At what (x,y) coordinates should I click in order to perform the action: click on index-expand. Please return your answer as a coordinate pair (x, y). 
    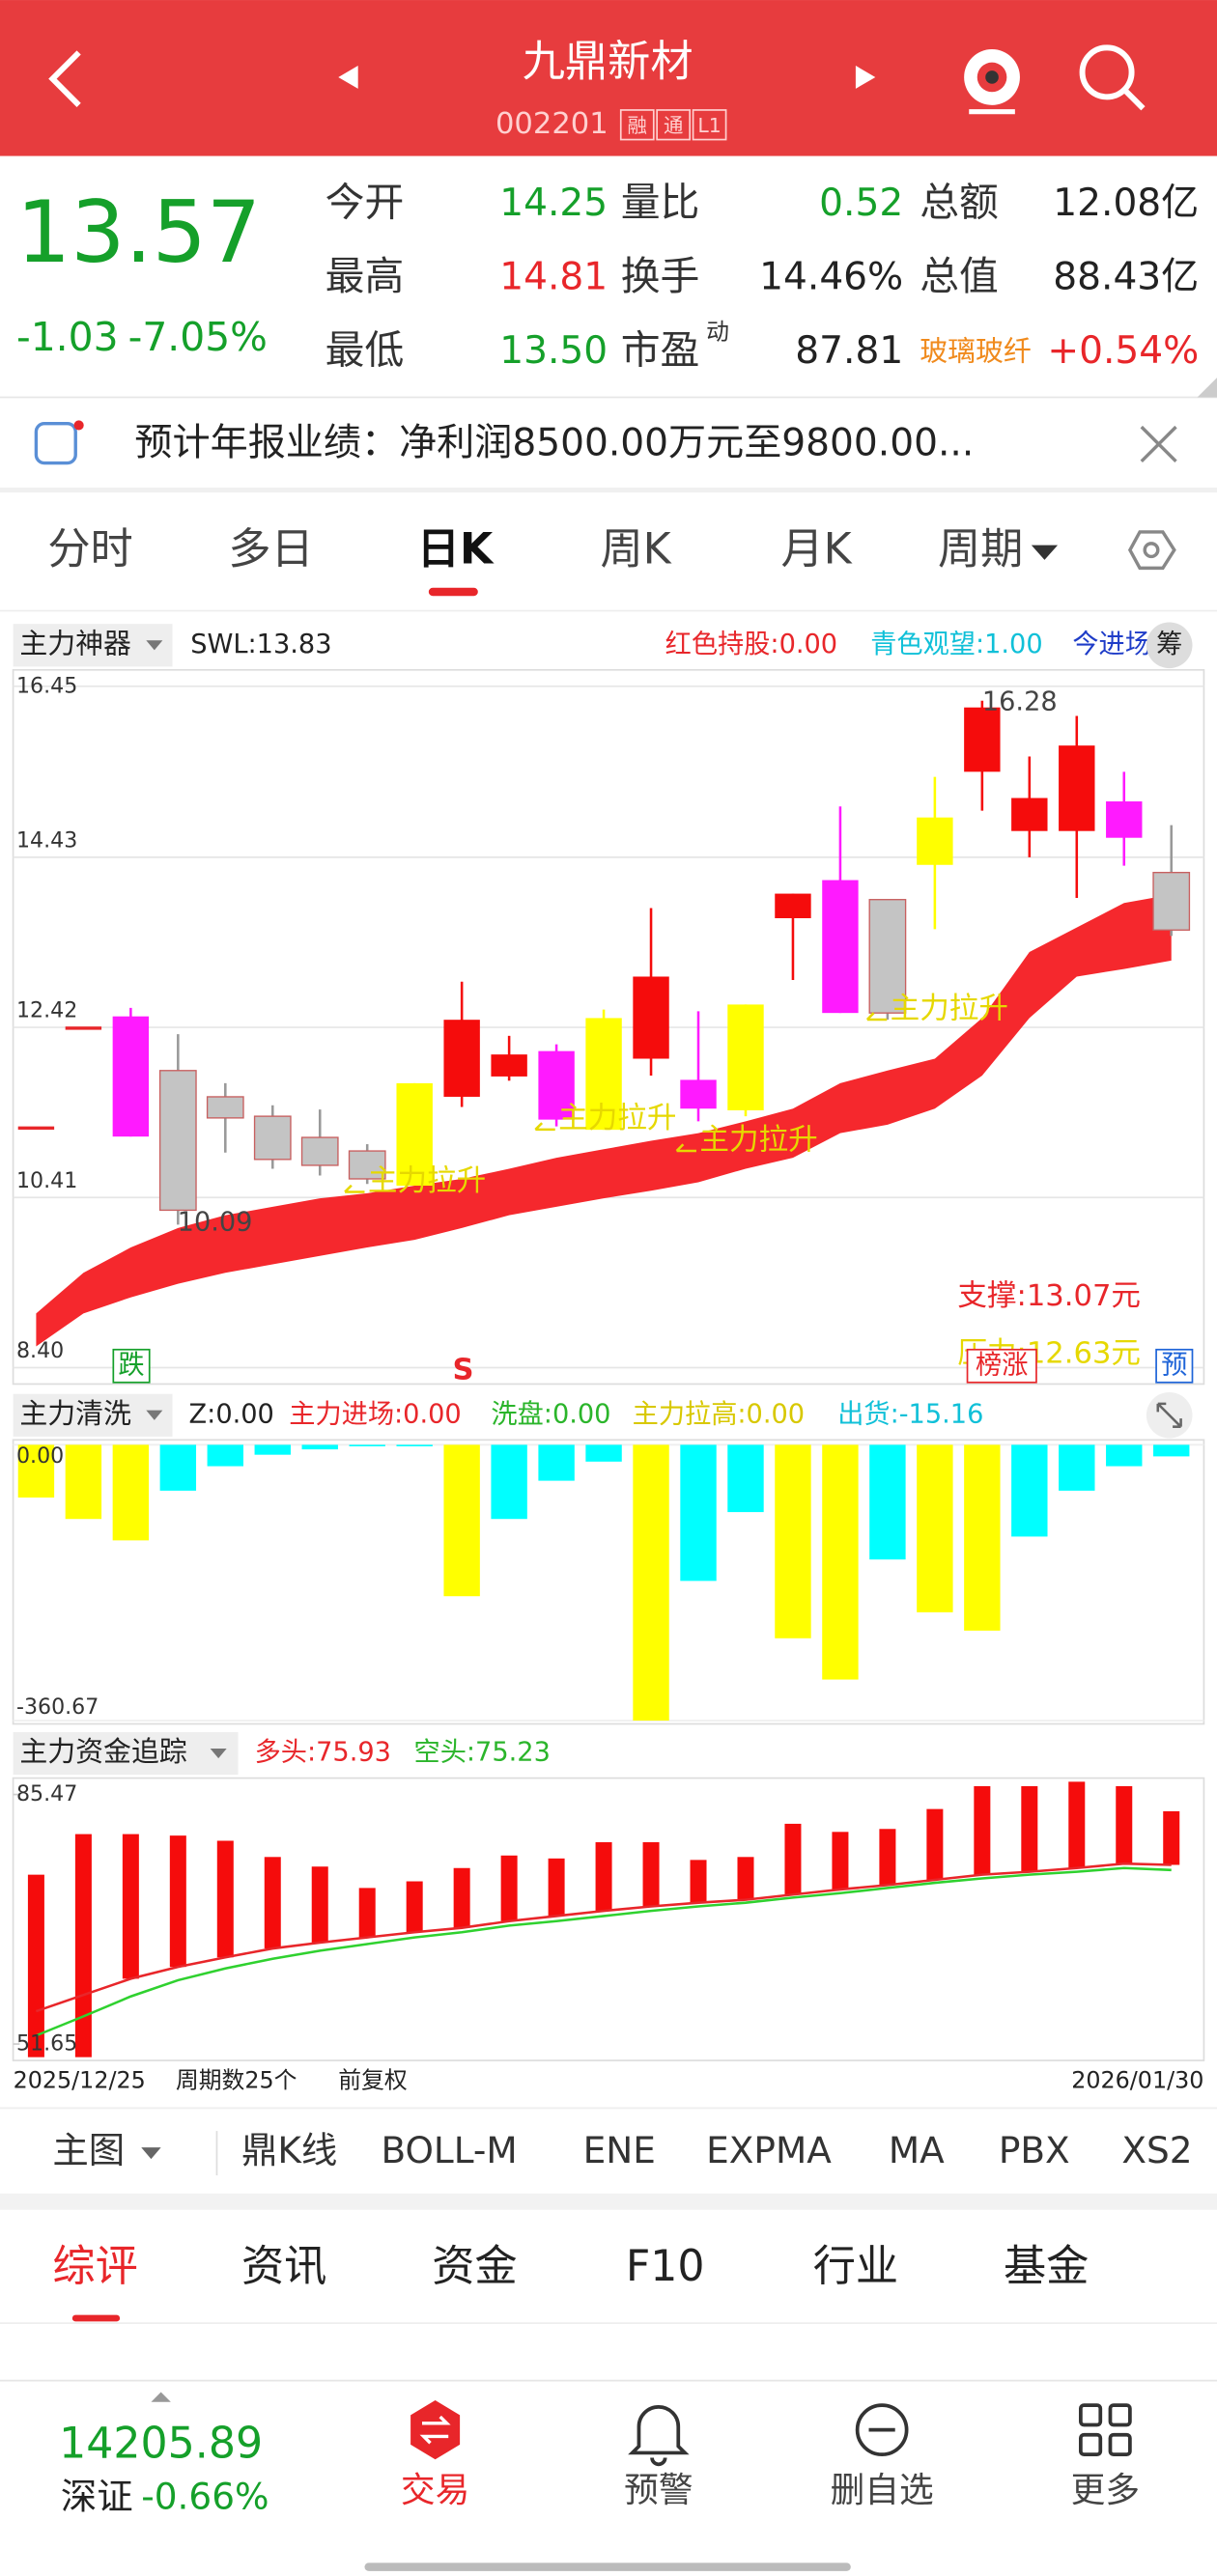
    Looking at the image, I should click on (161, 2397).